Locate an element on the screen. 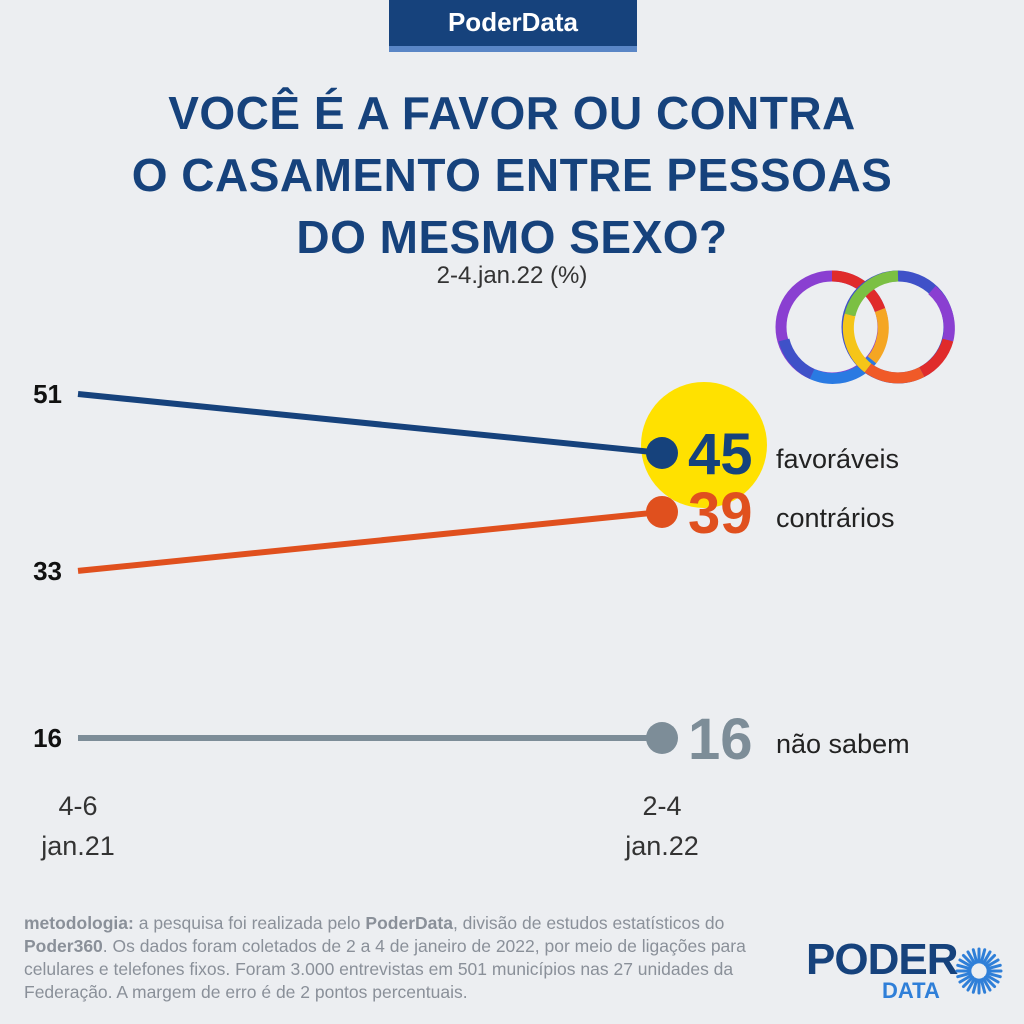  series-1-end-value: 45 is located at coordinates (720, 454).